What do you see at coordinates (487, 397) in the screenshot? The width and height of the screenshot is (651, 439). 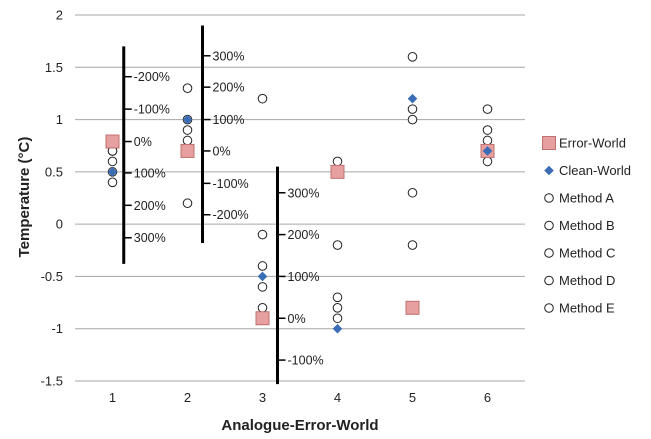 I see `x-tick-label: 6` at bounding box center [487, 397].